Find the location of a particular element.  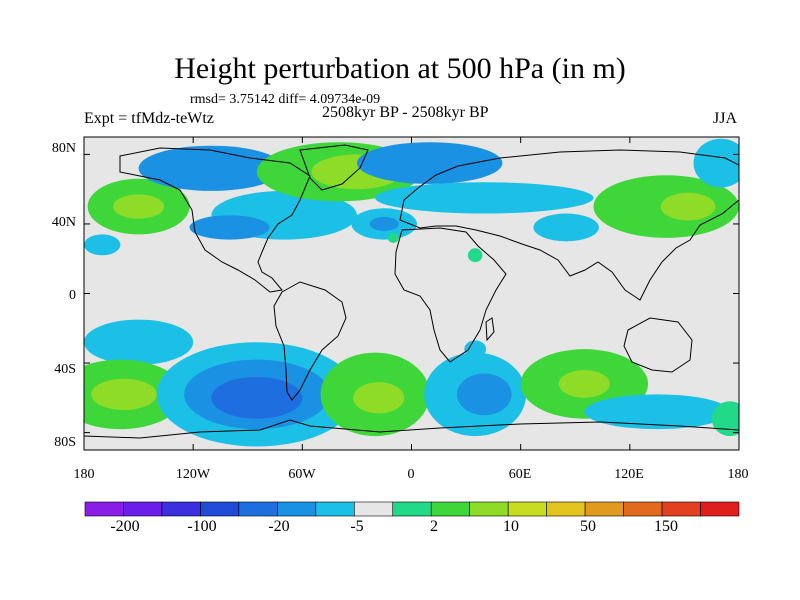

coastline-madagascar is located at coordinates (490, 329).